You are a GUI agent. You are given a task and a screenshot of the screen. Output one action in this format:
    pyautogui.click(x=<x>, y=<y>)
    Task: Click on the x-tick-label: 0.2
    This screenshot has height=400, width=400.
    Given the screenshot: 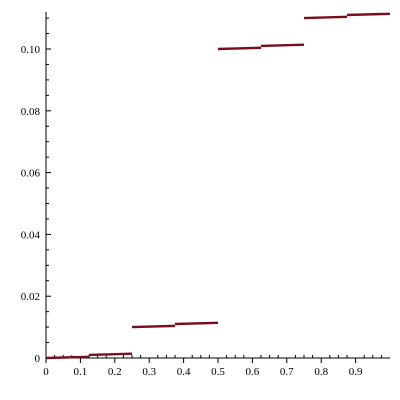 What is the action you would take?
    pyautogui.click(x=115, y=372)
    